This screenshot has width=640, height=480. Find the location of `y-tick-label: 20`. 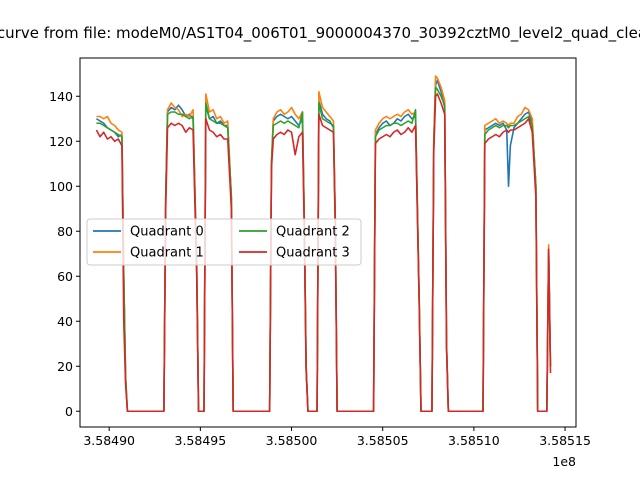

y-tick-label: 20 is located at coordinates (65, 366).